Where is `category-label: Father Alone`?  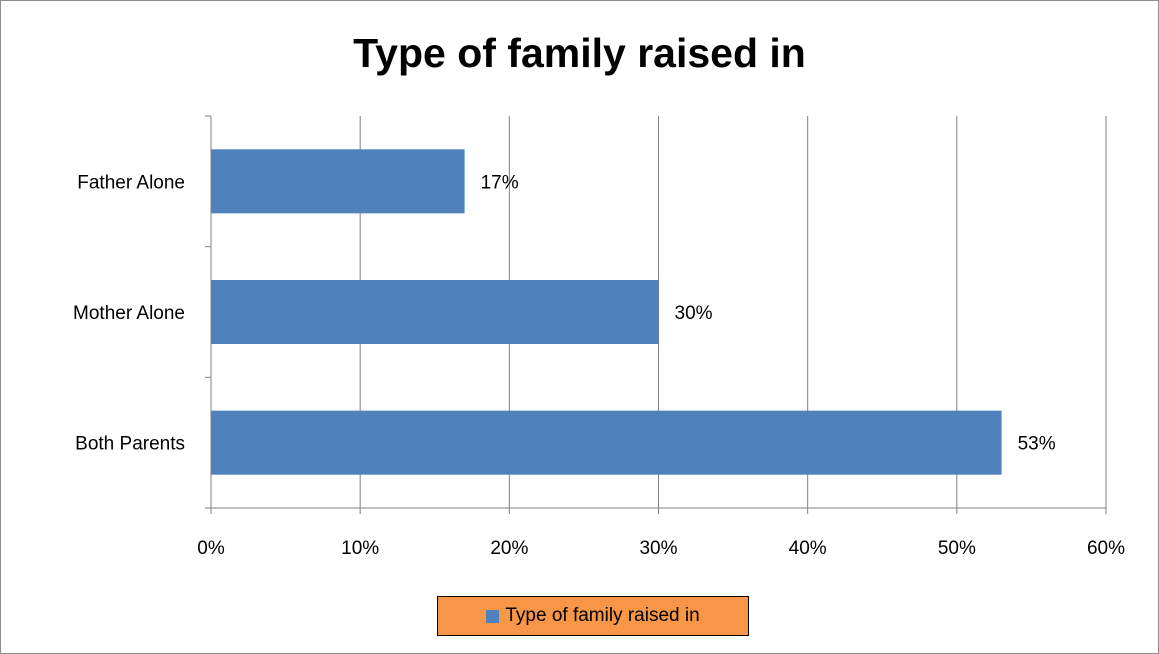
category-label: Father Alone is located at coordinates (131, 182).